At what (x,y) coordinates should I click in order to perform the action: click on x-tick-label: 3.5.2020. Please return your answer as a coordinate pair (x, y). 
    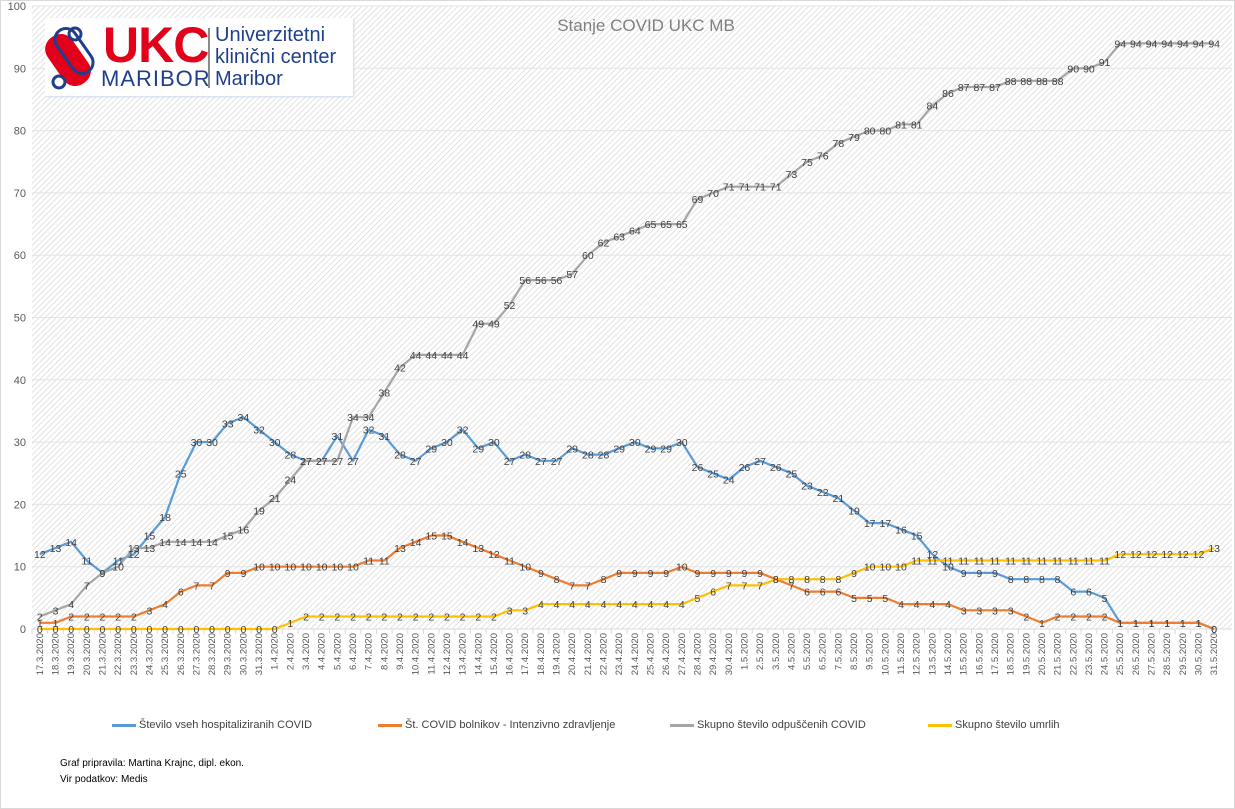
    Looking at the image, I should click on (776, 651).